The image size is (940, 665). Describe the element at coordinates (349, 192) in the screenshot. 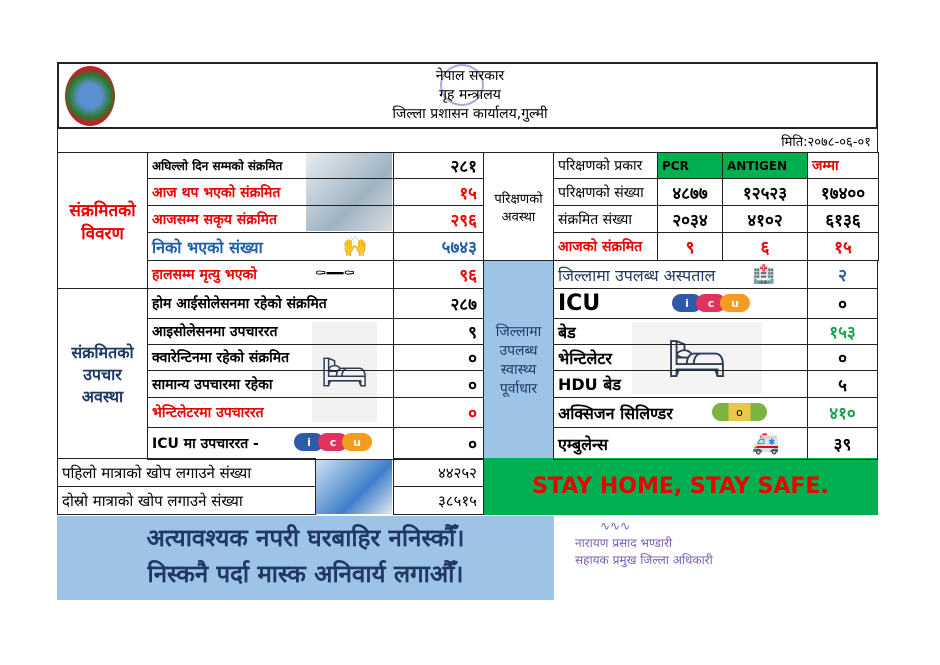

I see `patient-photo` at that location.